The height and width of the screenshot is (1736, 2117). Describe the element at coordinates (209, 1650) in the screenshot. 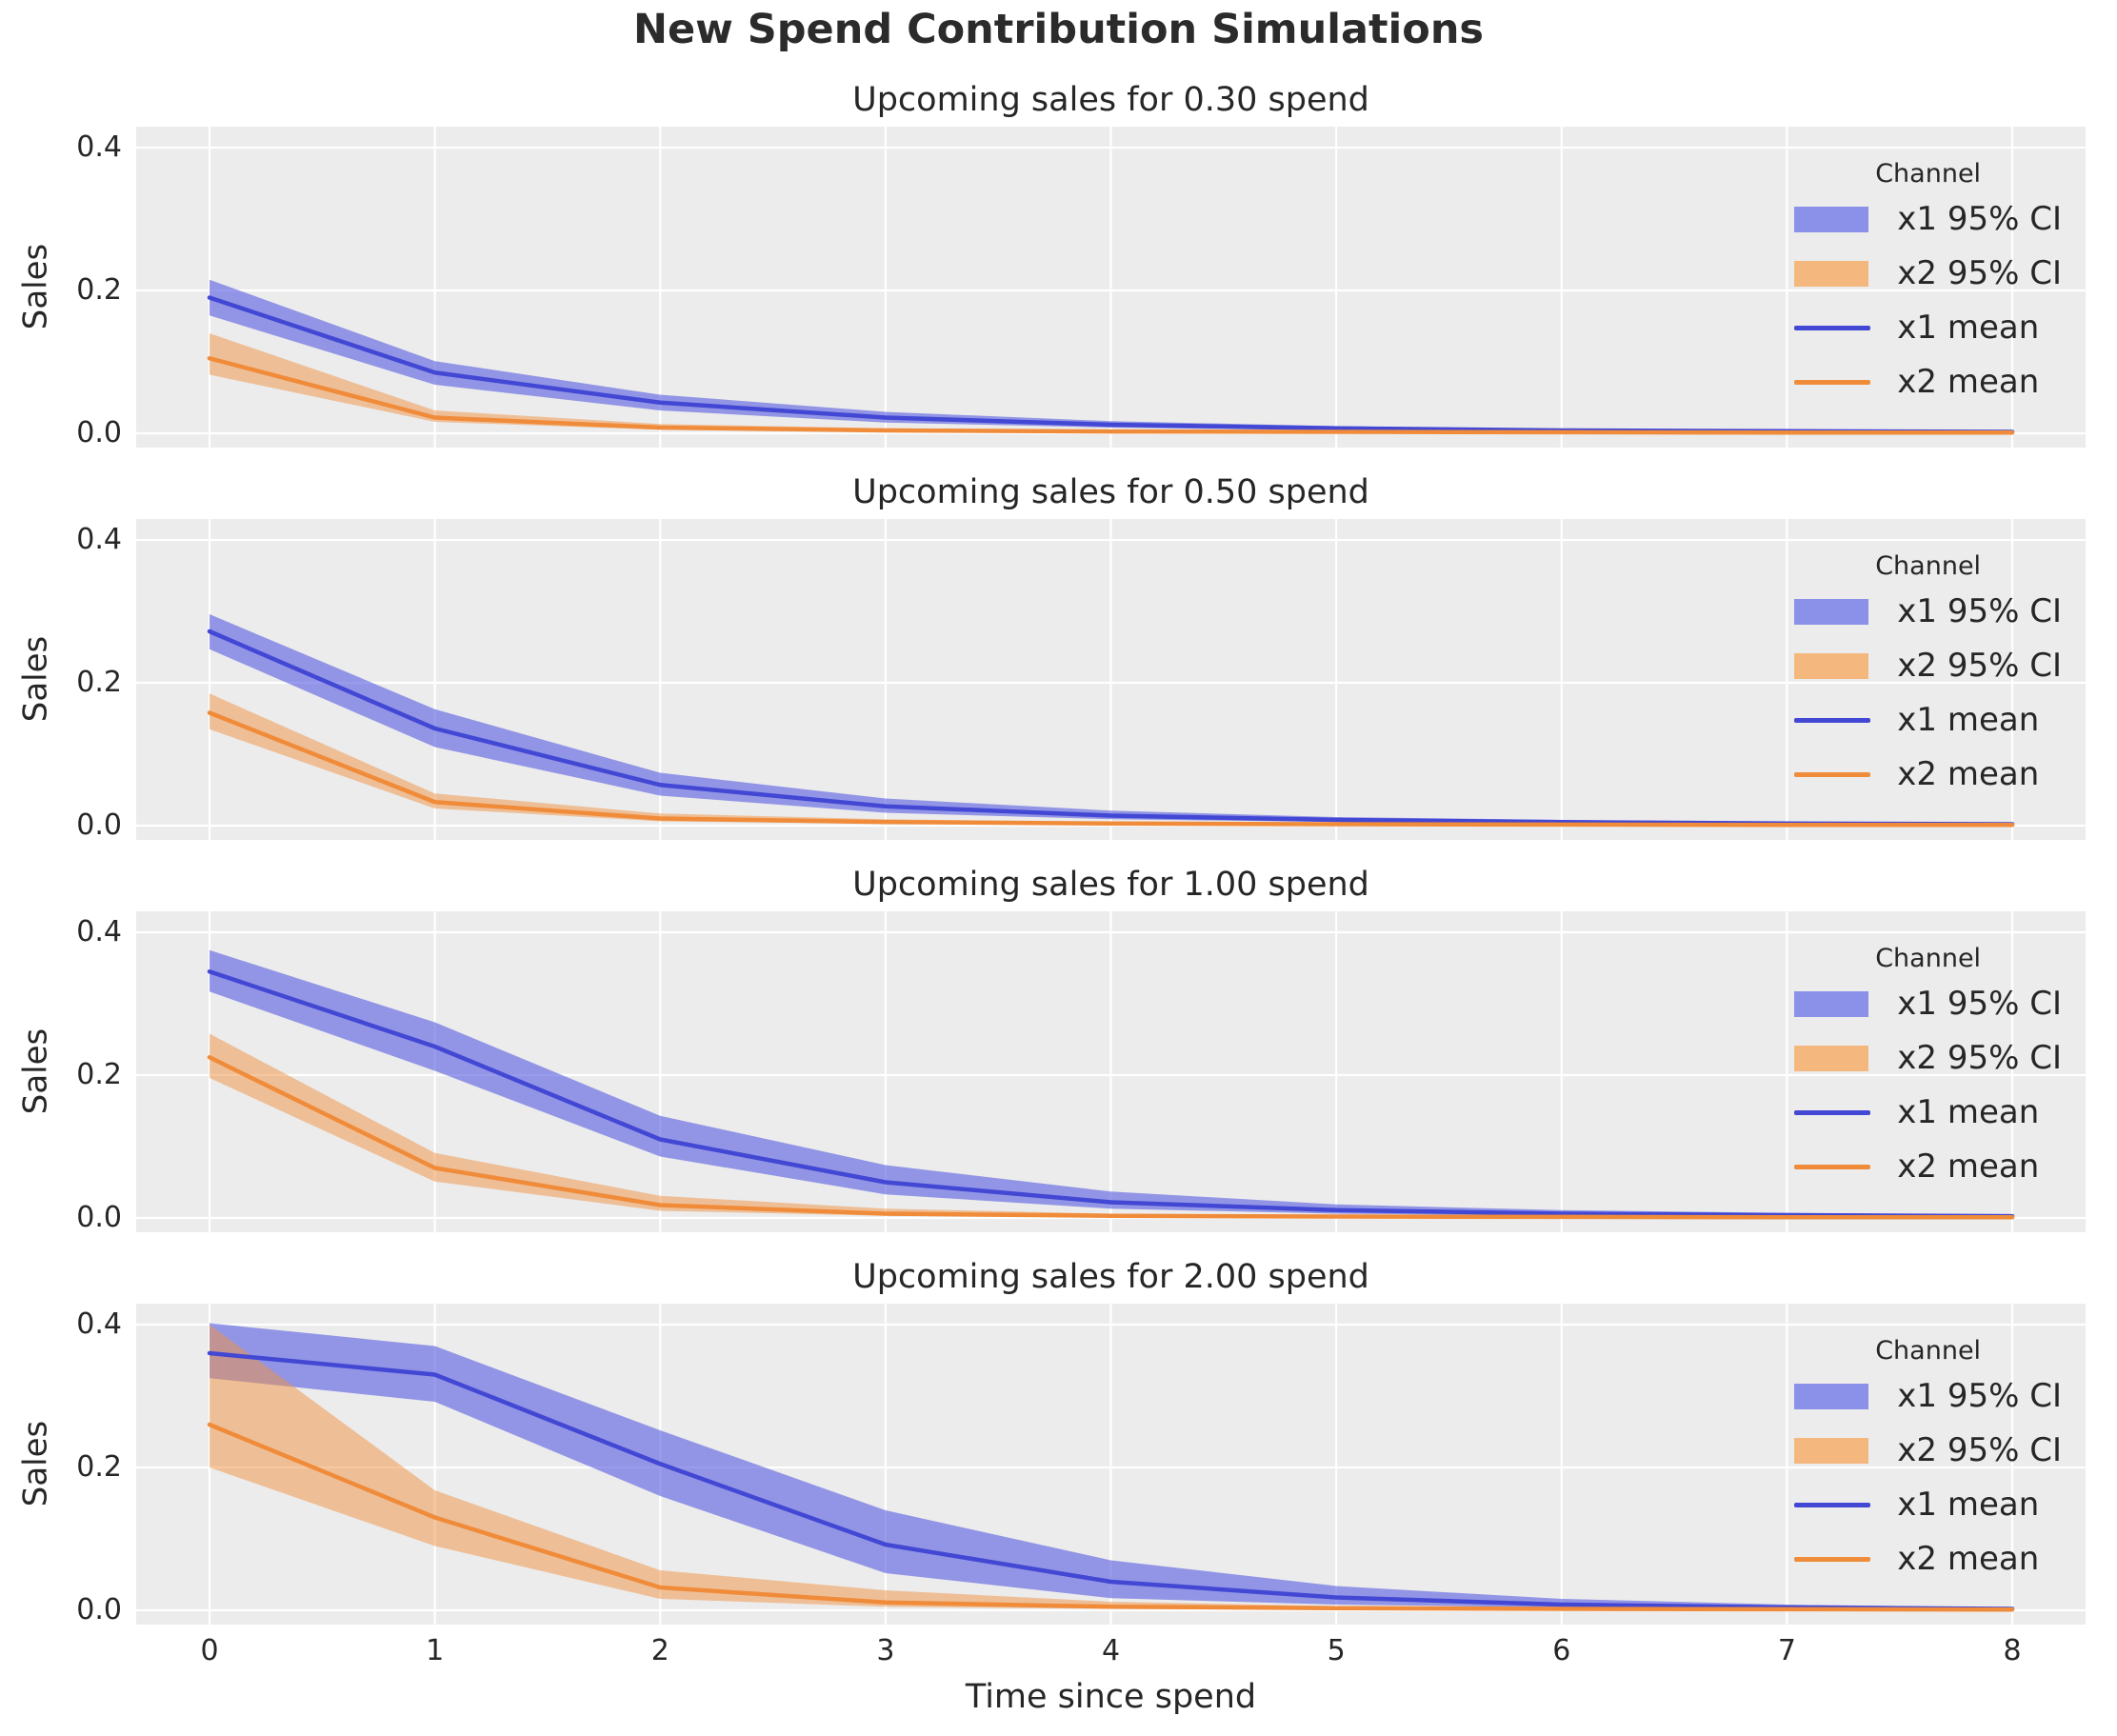

I see `x-tick-label: 0` at that location.